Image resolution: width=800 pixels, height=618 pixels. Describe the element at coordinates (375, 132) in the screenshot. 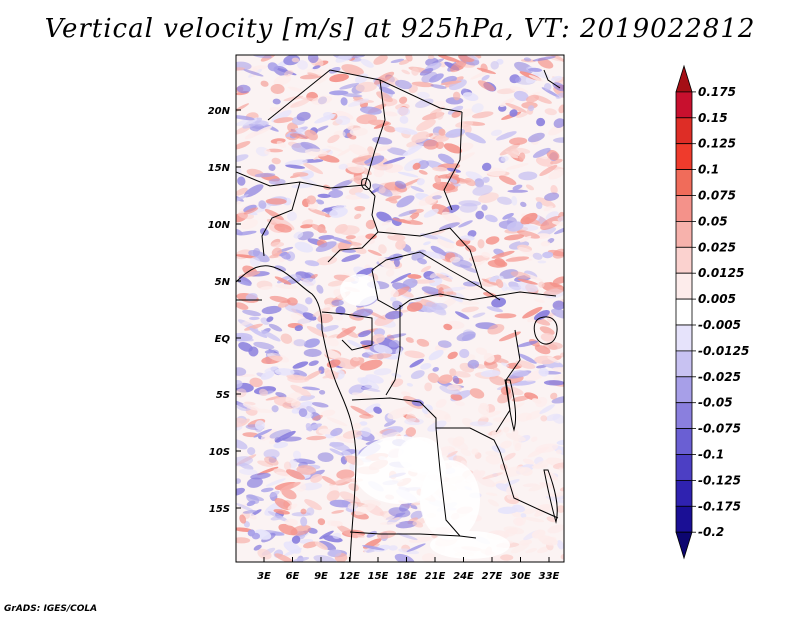

I see `border-line` at that location.